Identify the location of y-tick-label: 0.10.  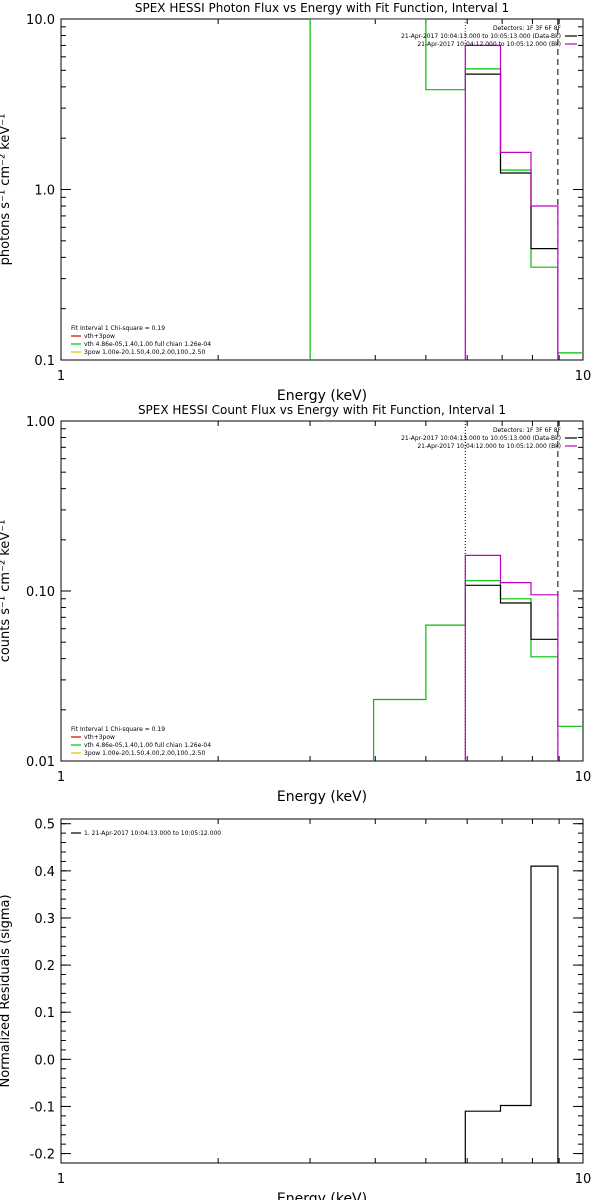
(40, 592).